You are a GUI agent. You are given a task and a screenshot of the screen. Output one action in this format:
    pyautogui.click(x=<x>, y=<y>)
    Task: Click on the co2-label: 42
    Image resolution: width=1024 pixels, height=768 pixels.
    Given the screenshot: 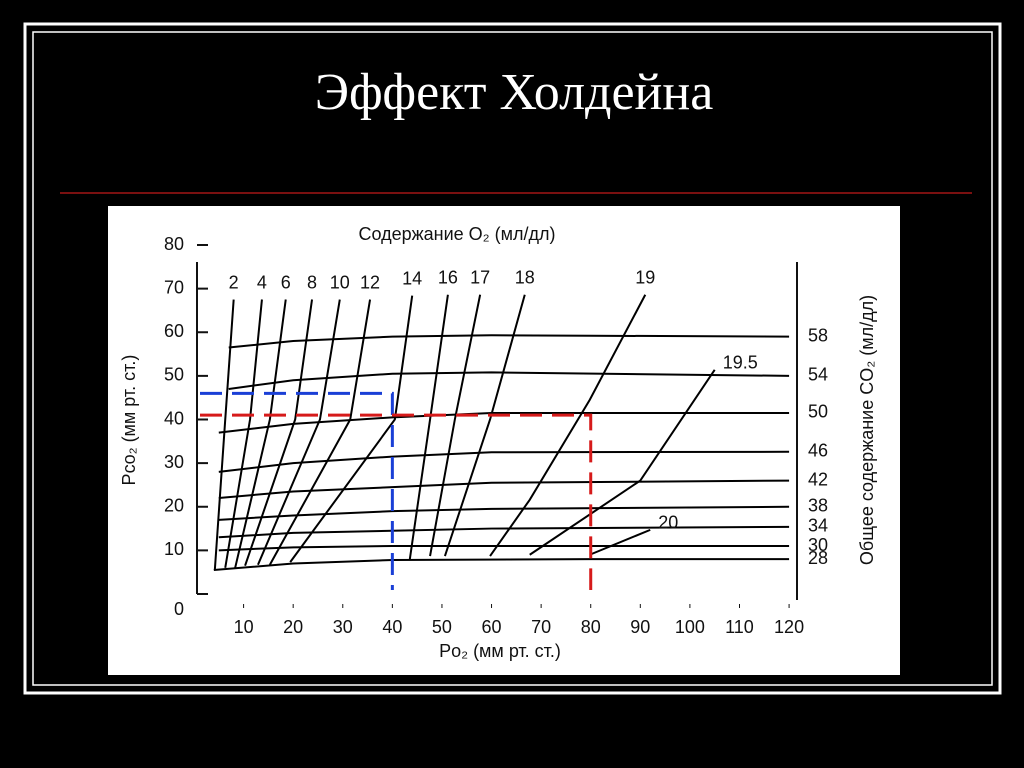 What is the action you would take?
    pyautogui.click(x=818, y=479)
    